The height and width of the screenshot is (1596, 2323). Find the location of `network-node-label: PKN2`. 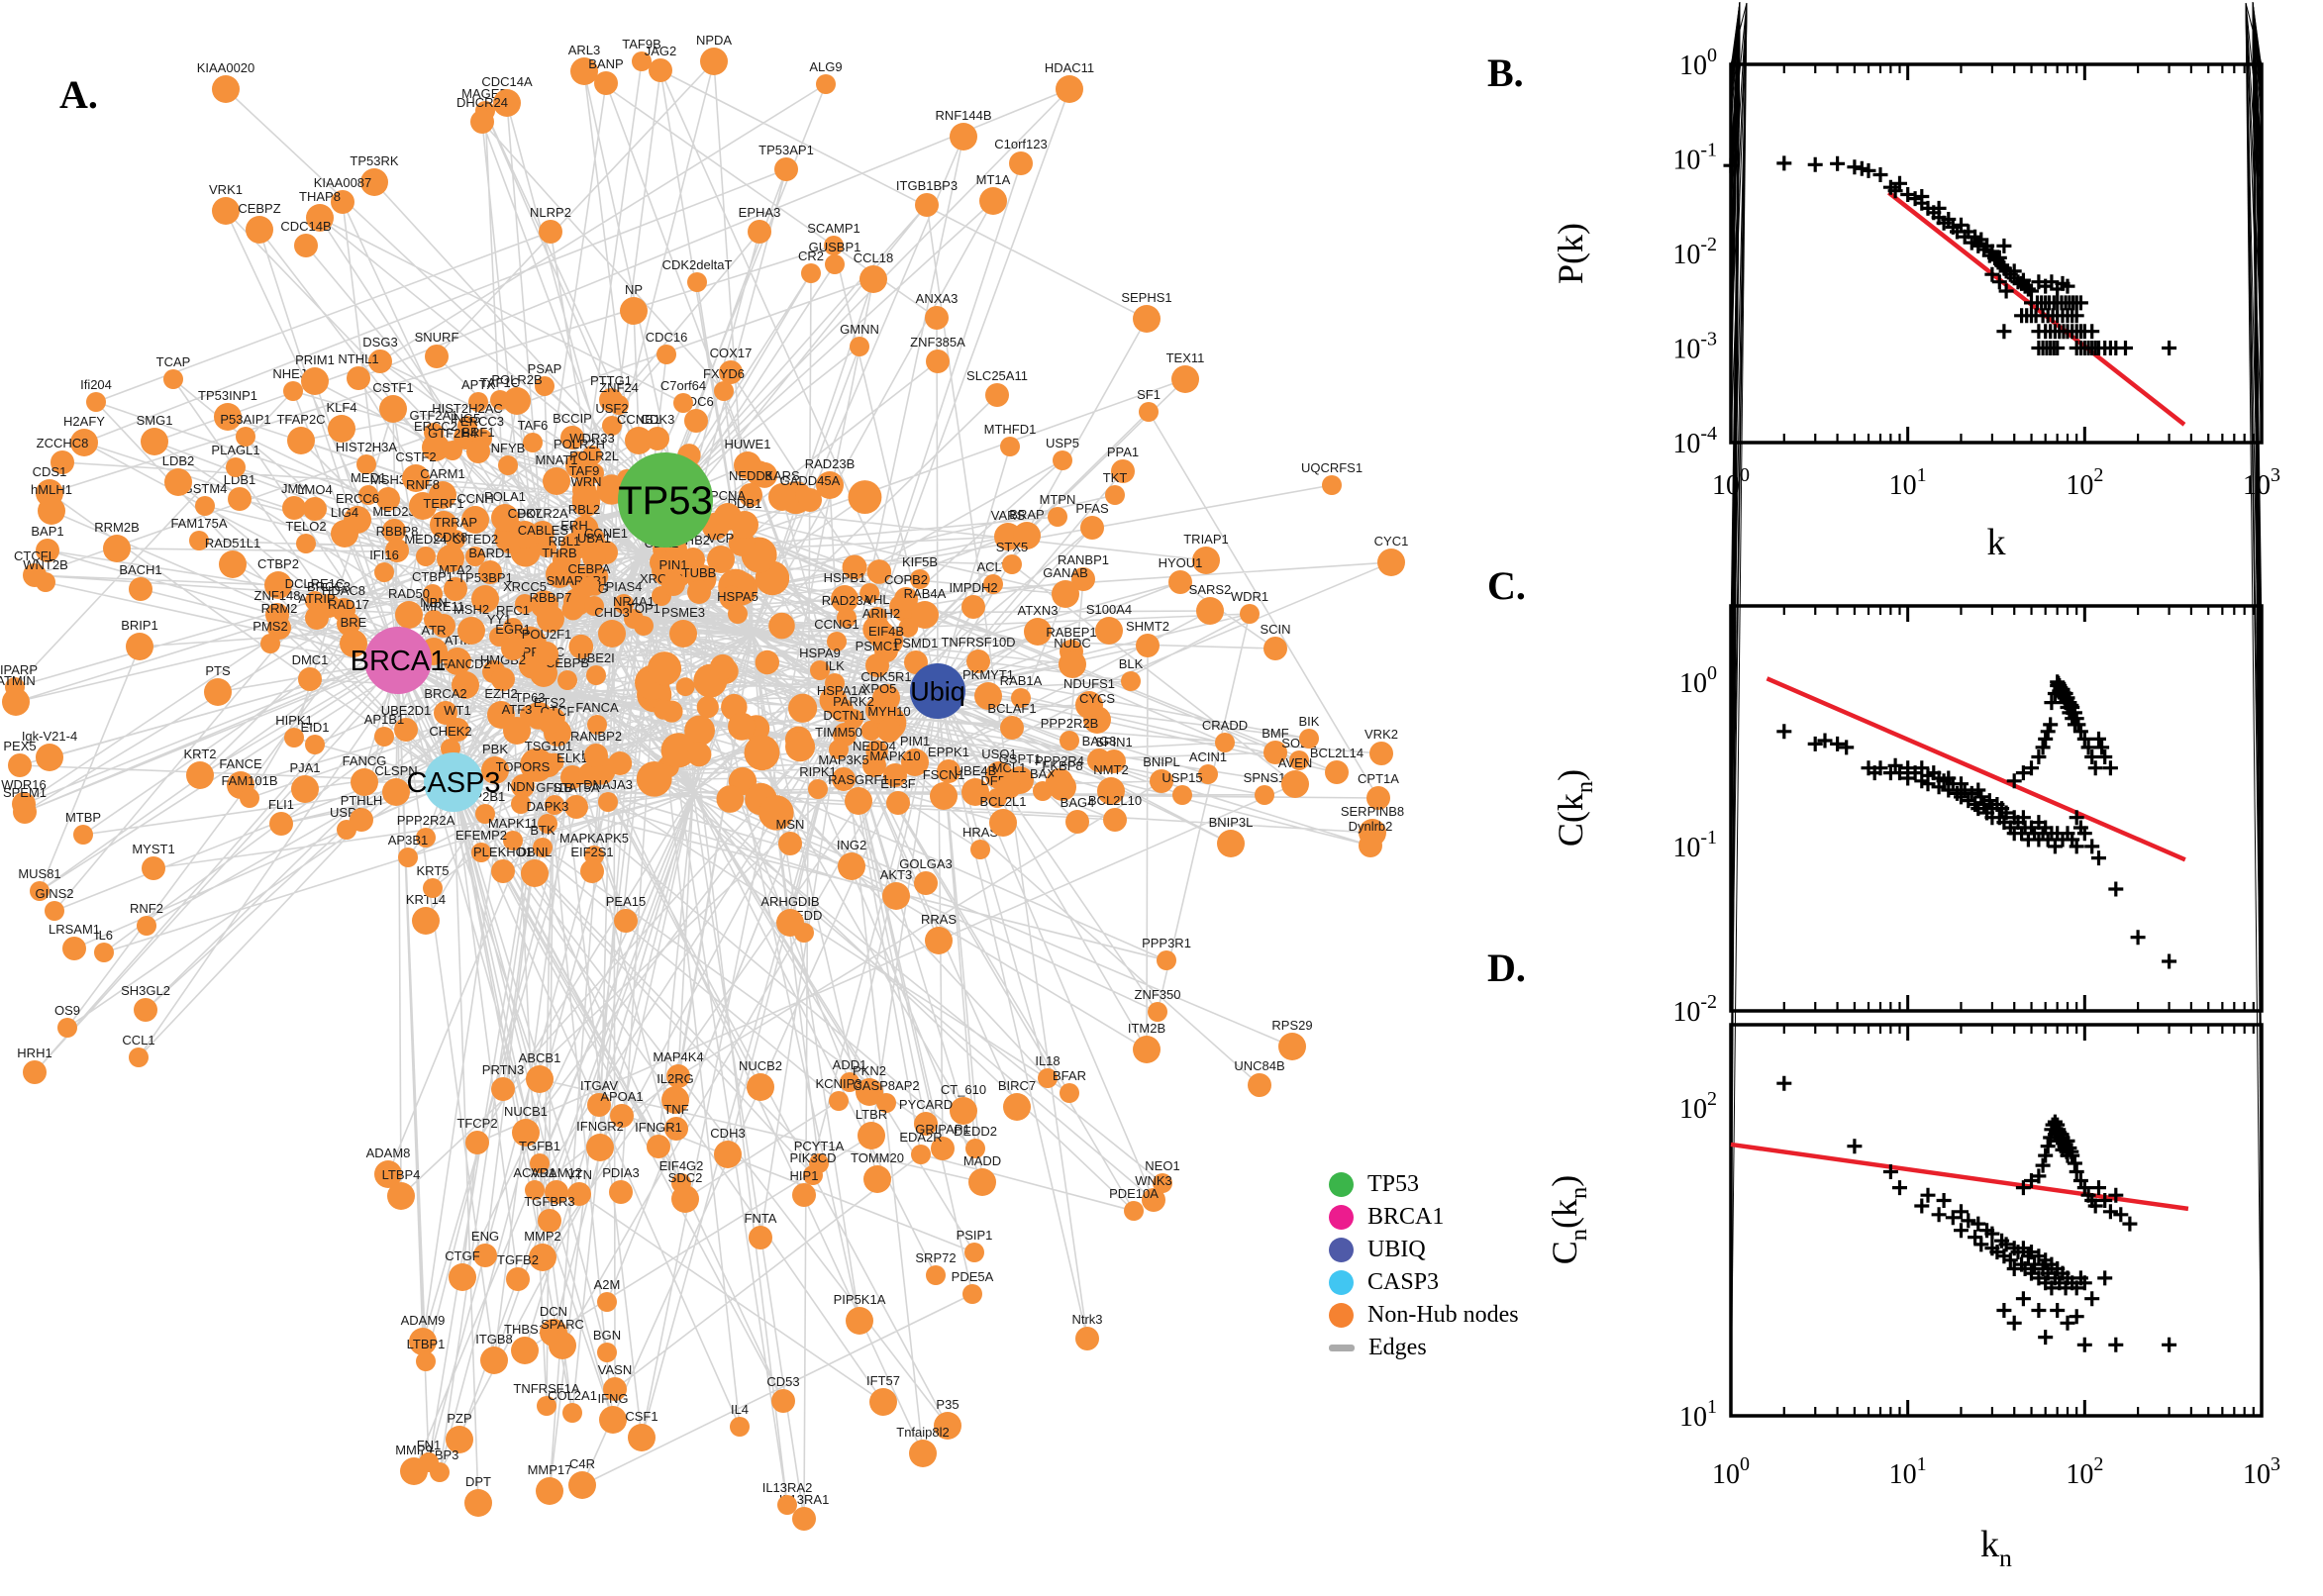

network-node-label: PKN2 is located at coordinates (869, 1070).